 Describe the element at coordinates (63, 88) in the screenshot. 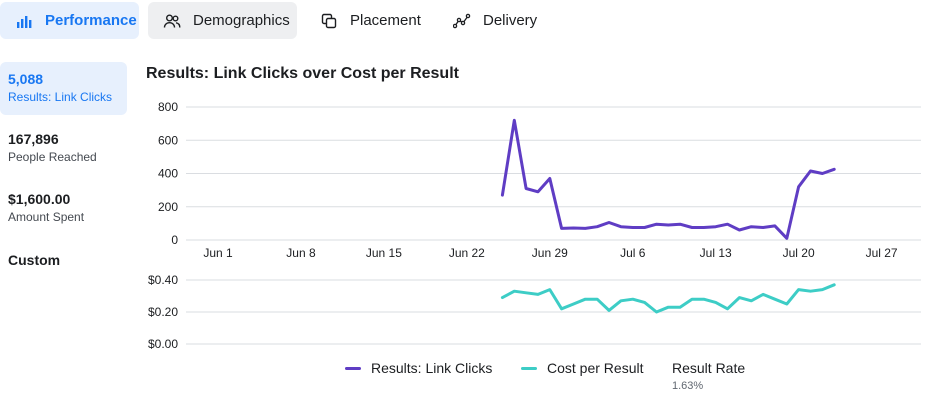

I see `metric-link-clicks: 5,088 Results: Link Clicks` at that location.